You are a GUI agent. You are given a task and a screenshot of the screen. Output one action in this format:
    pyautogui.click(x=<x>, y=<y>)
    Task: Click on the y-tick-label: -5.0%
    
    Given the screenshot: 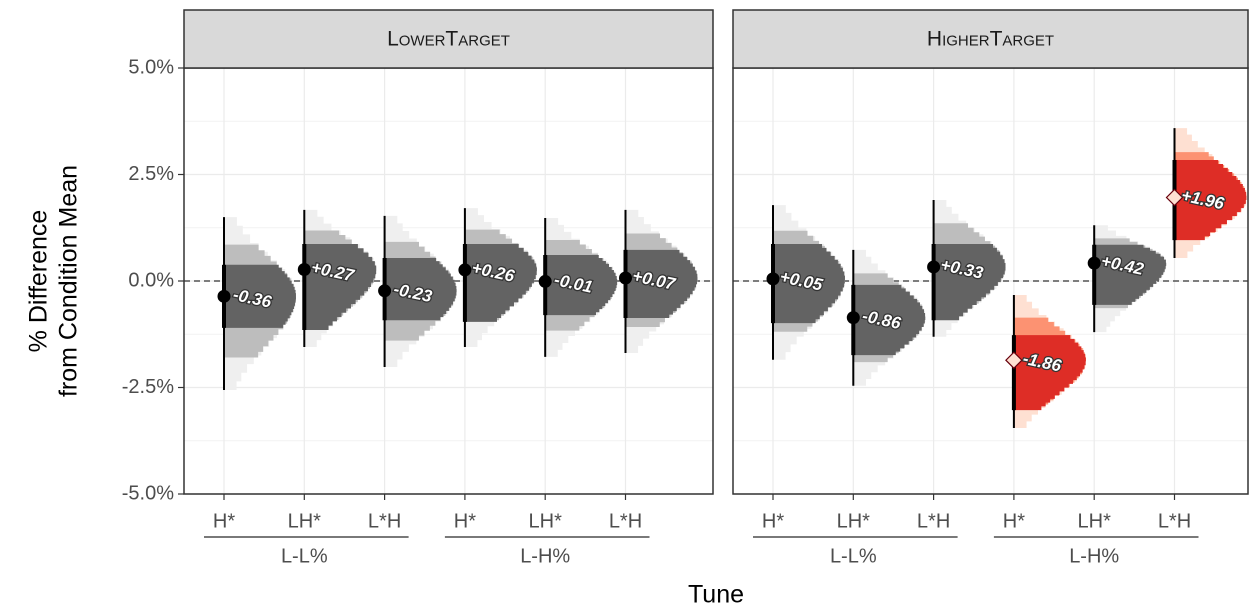 What is the action you would take?
    pyautogui.click(x=148, y=493)
    